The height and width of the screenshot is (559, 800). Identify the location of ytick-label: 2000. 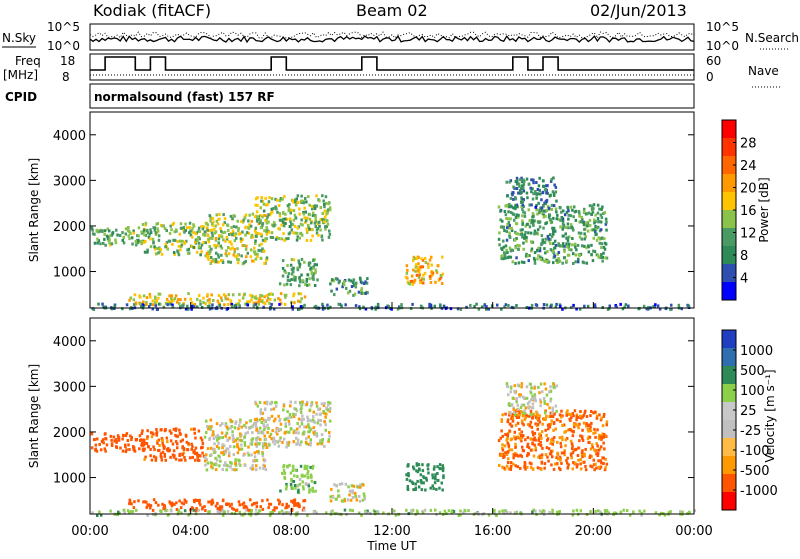
(69, 227).